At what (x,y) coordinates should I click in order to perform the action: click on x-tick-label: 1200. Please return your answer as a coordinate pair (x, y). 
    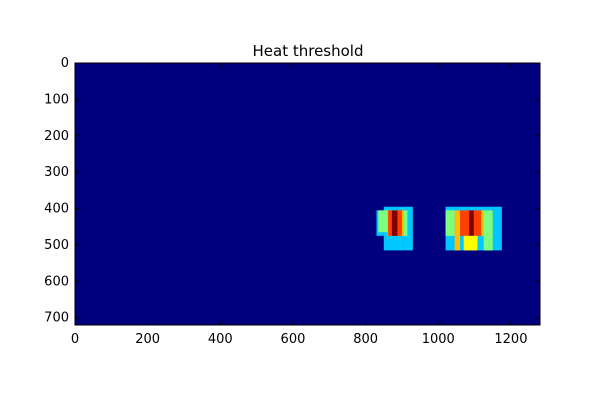
    Looking at the image, I should click on (510, 339).